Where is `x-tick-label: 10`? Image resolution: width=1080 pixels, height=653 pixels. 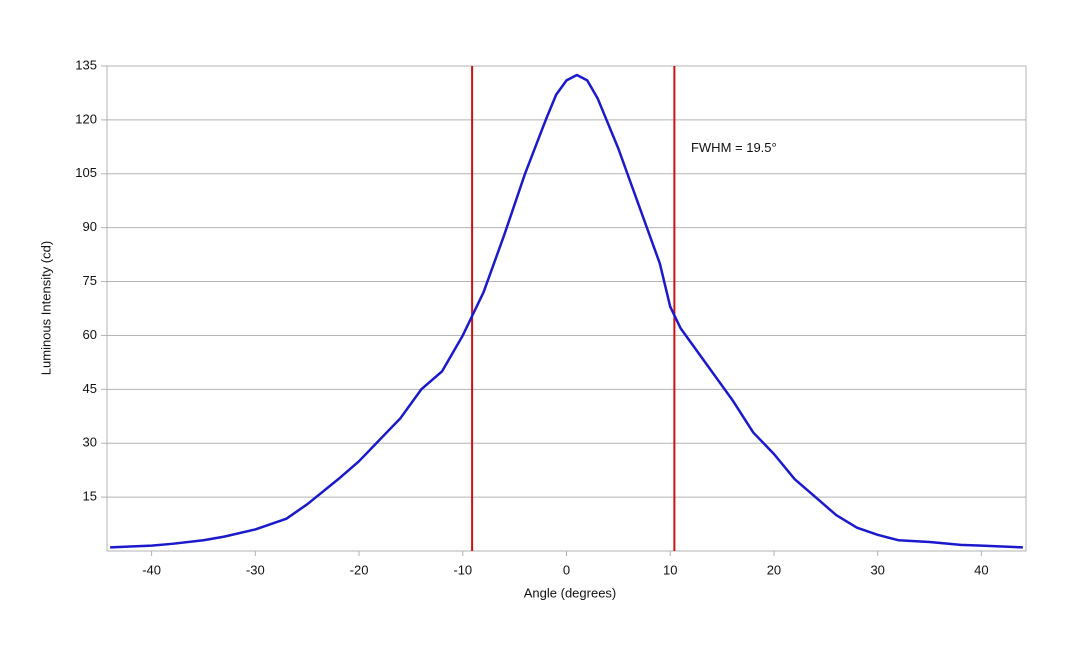 x-tick-label: 10 is located at coordinates (670, 569).